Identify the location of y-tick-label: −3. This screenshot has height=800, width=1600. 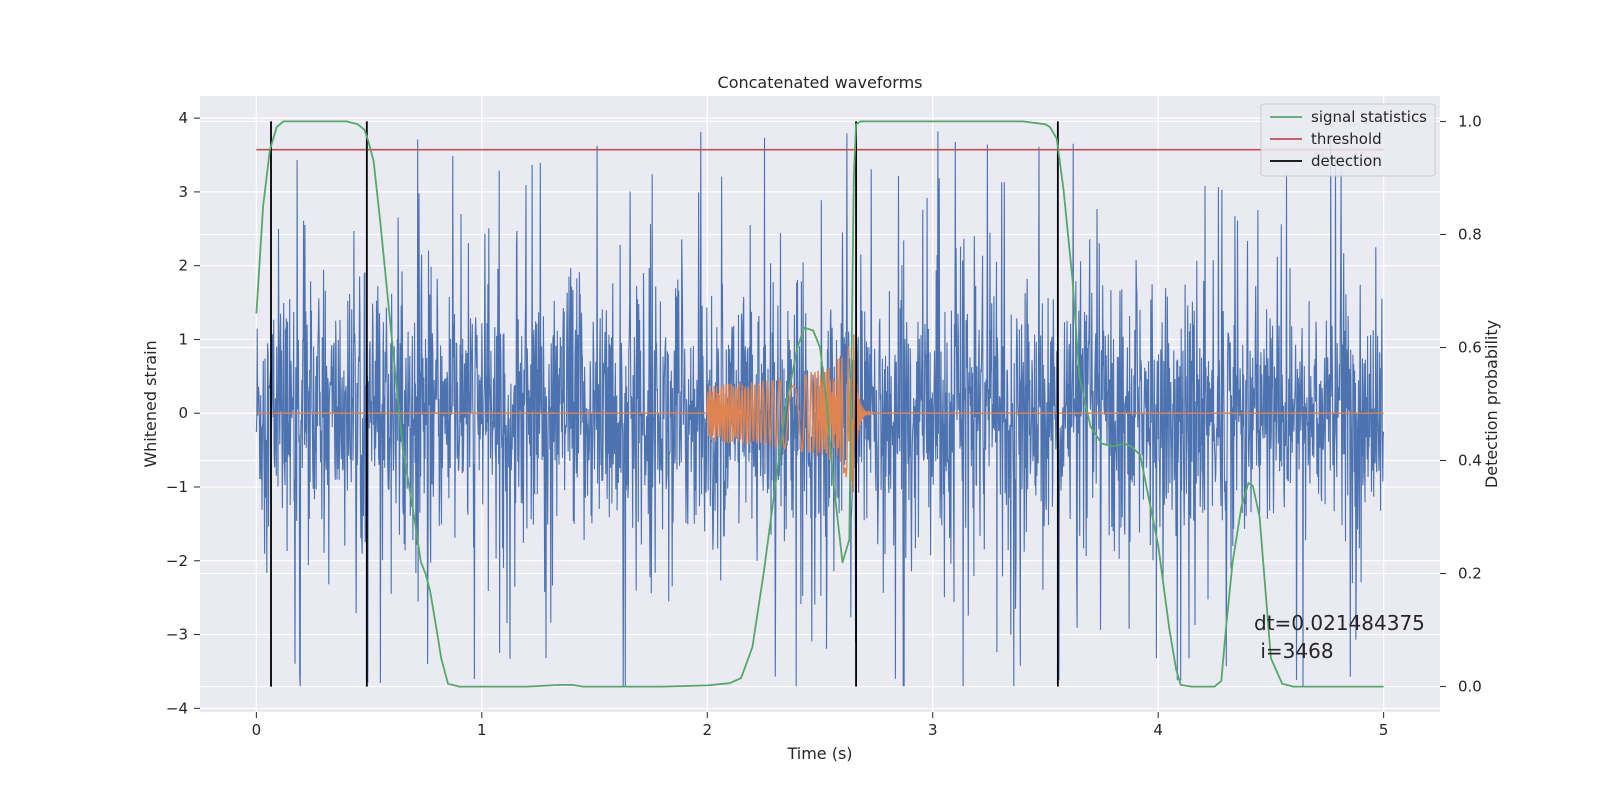
(177, 635).